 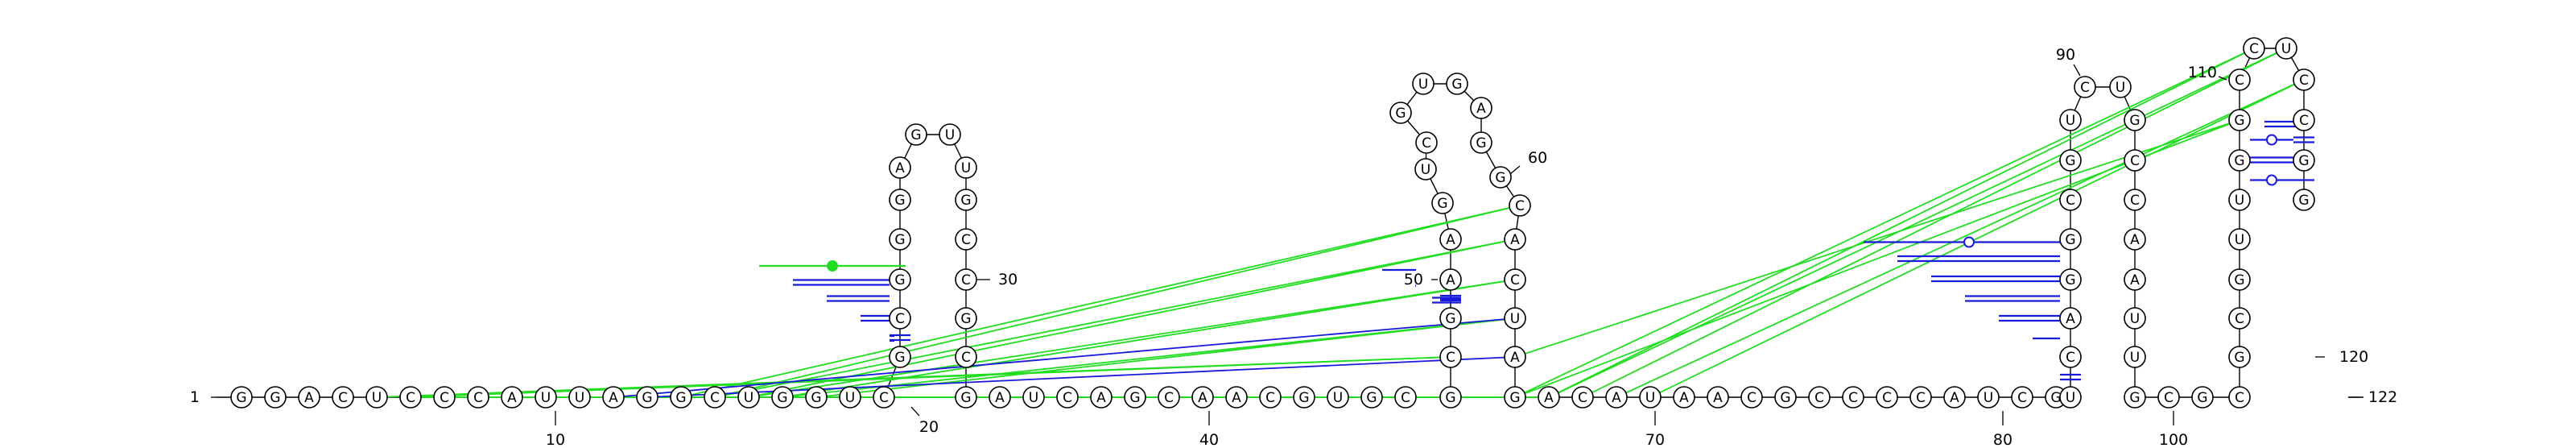 What do you see at coordinates (2077, 70) in the screenshot?
I see `position-tick` at bounding box center [2077, 70].